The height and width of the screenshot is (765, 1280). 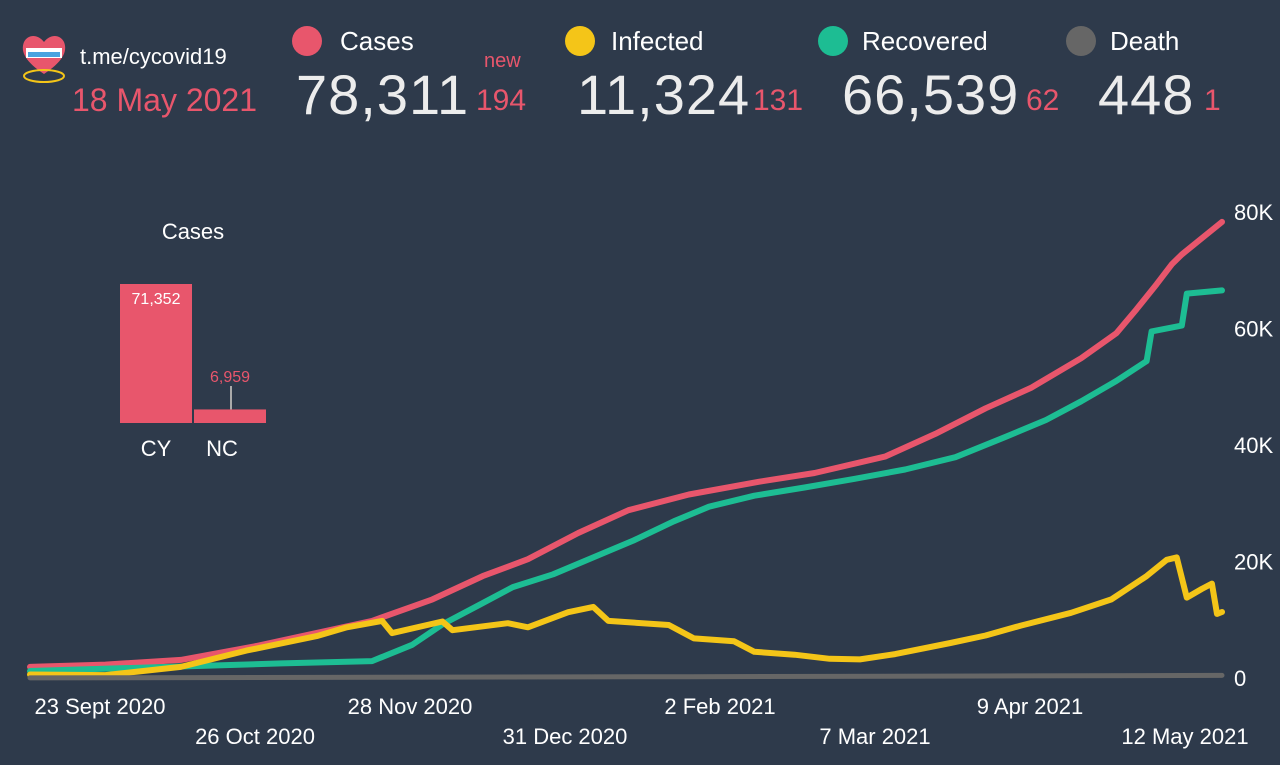 I want to click on y-axis: 0 20K 40K 60K 80K, so click(x=1253, y=445).